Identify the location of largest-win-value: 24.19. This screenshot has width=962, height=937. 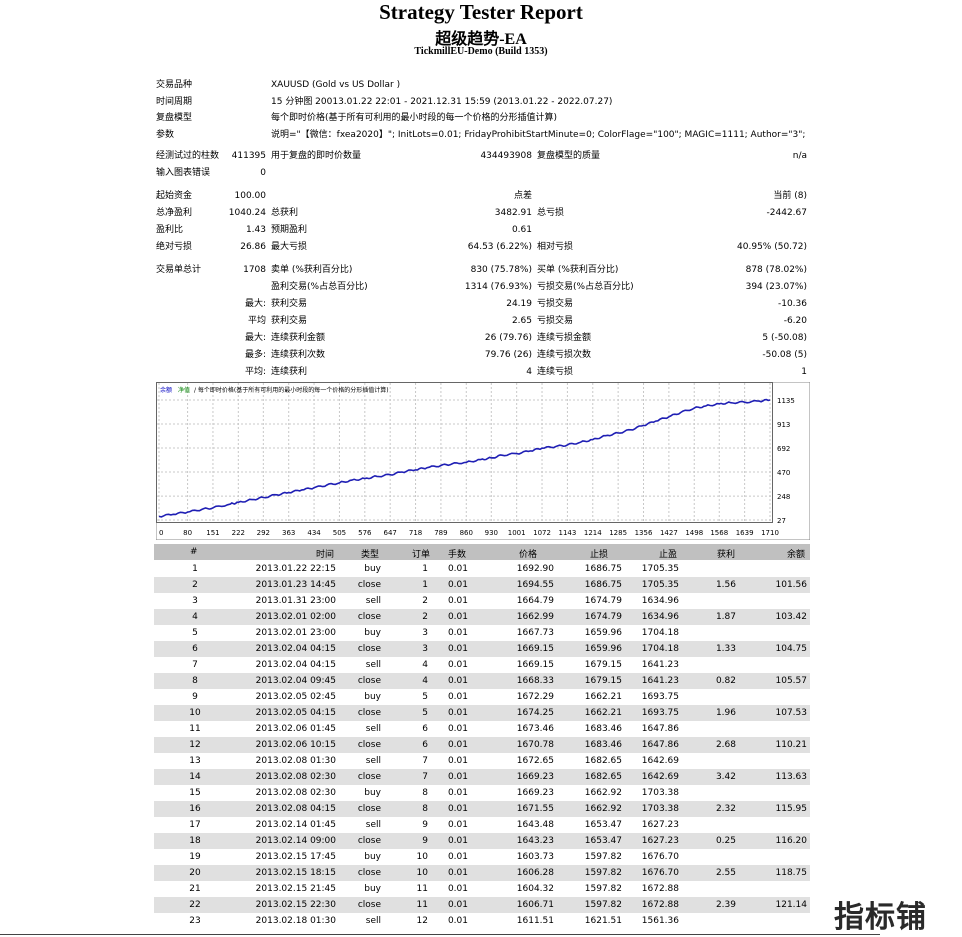
(519, 304).